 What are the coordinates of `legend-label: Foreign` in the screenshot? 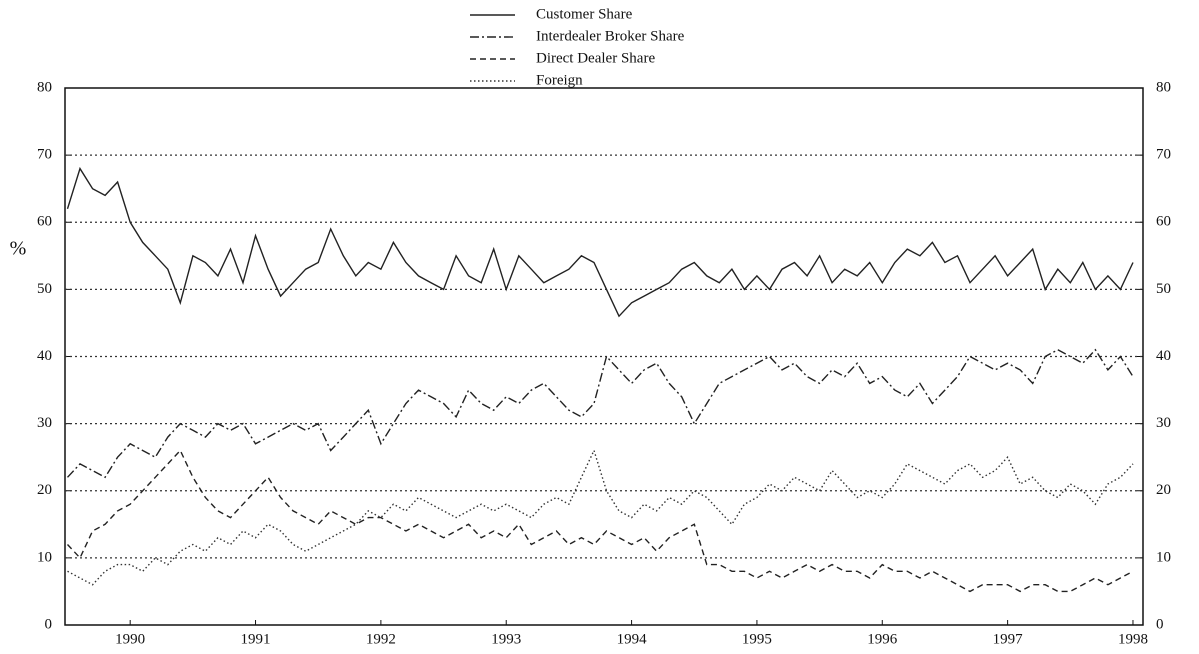 It's located at (559, 80).